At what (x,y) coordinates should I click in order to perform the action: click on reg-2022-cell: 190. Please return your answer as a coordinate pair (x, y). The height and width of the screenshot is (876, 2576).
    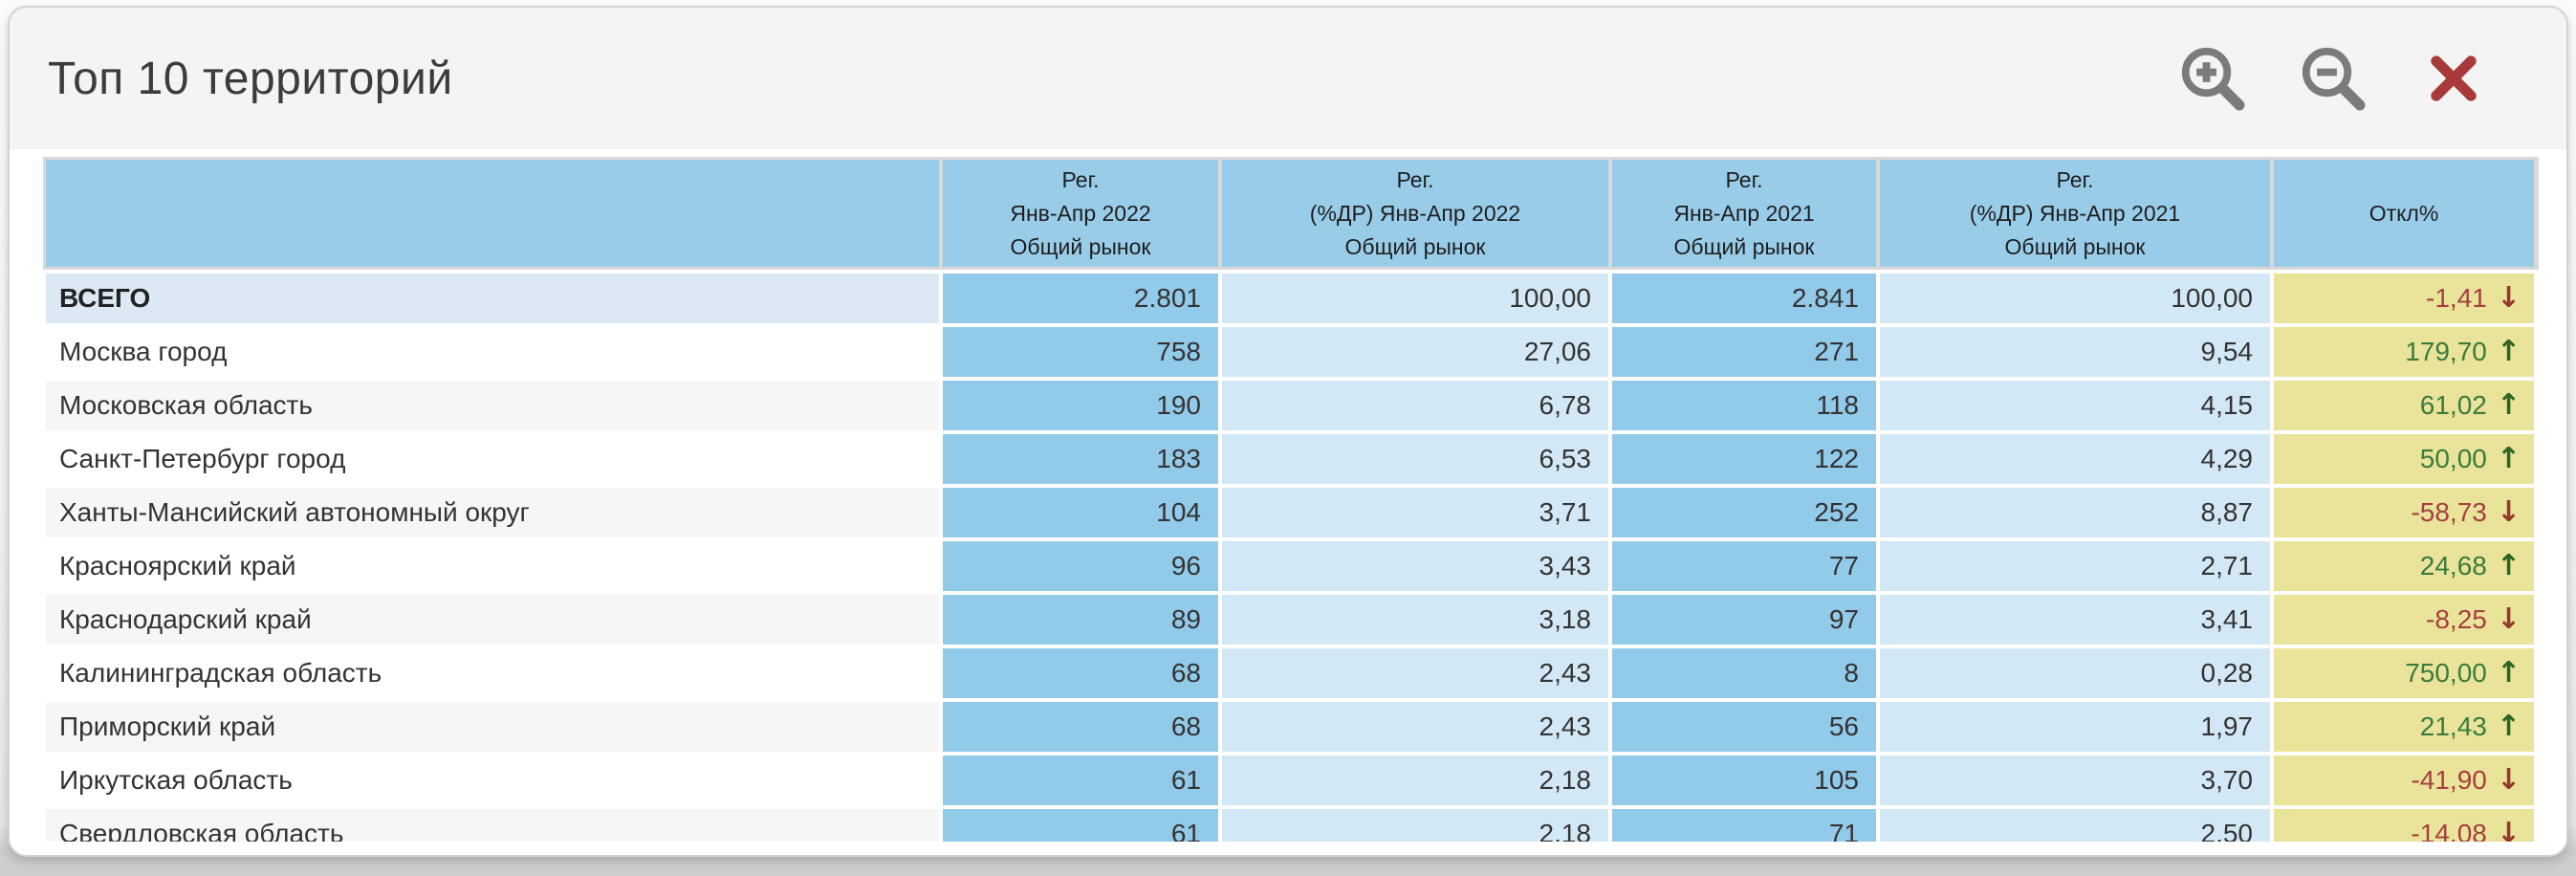
    Looking at the image, I should click on (1080, 406).